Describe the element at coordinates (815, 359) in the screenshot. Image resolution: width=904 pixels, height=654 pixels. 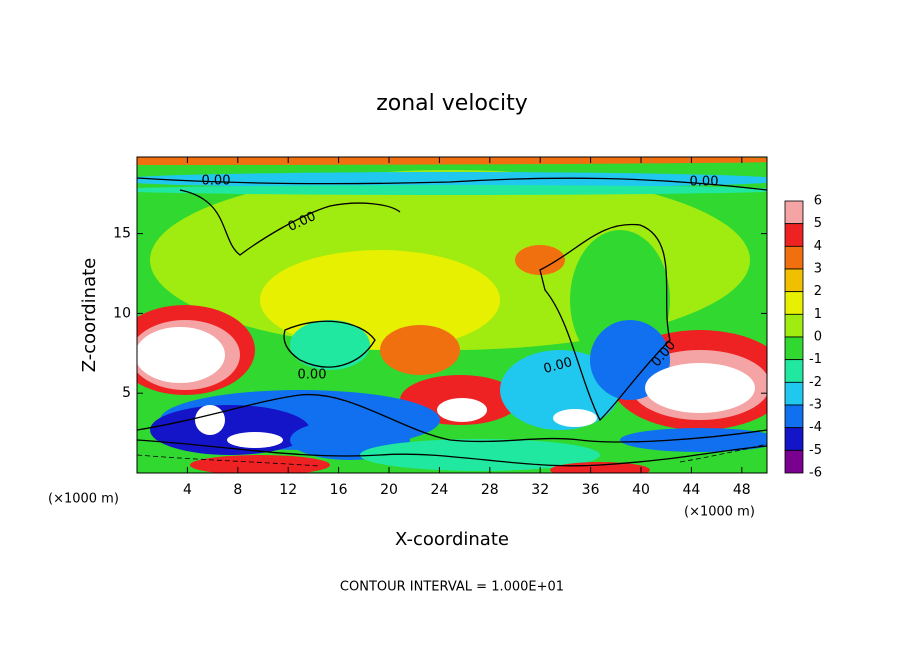
I see `colorbar-label: -1` at that location.